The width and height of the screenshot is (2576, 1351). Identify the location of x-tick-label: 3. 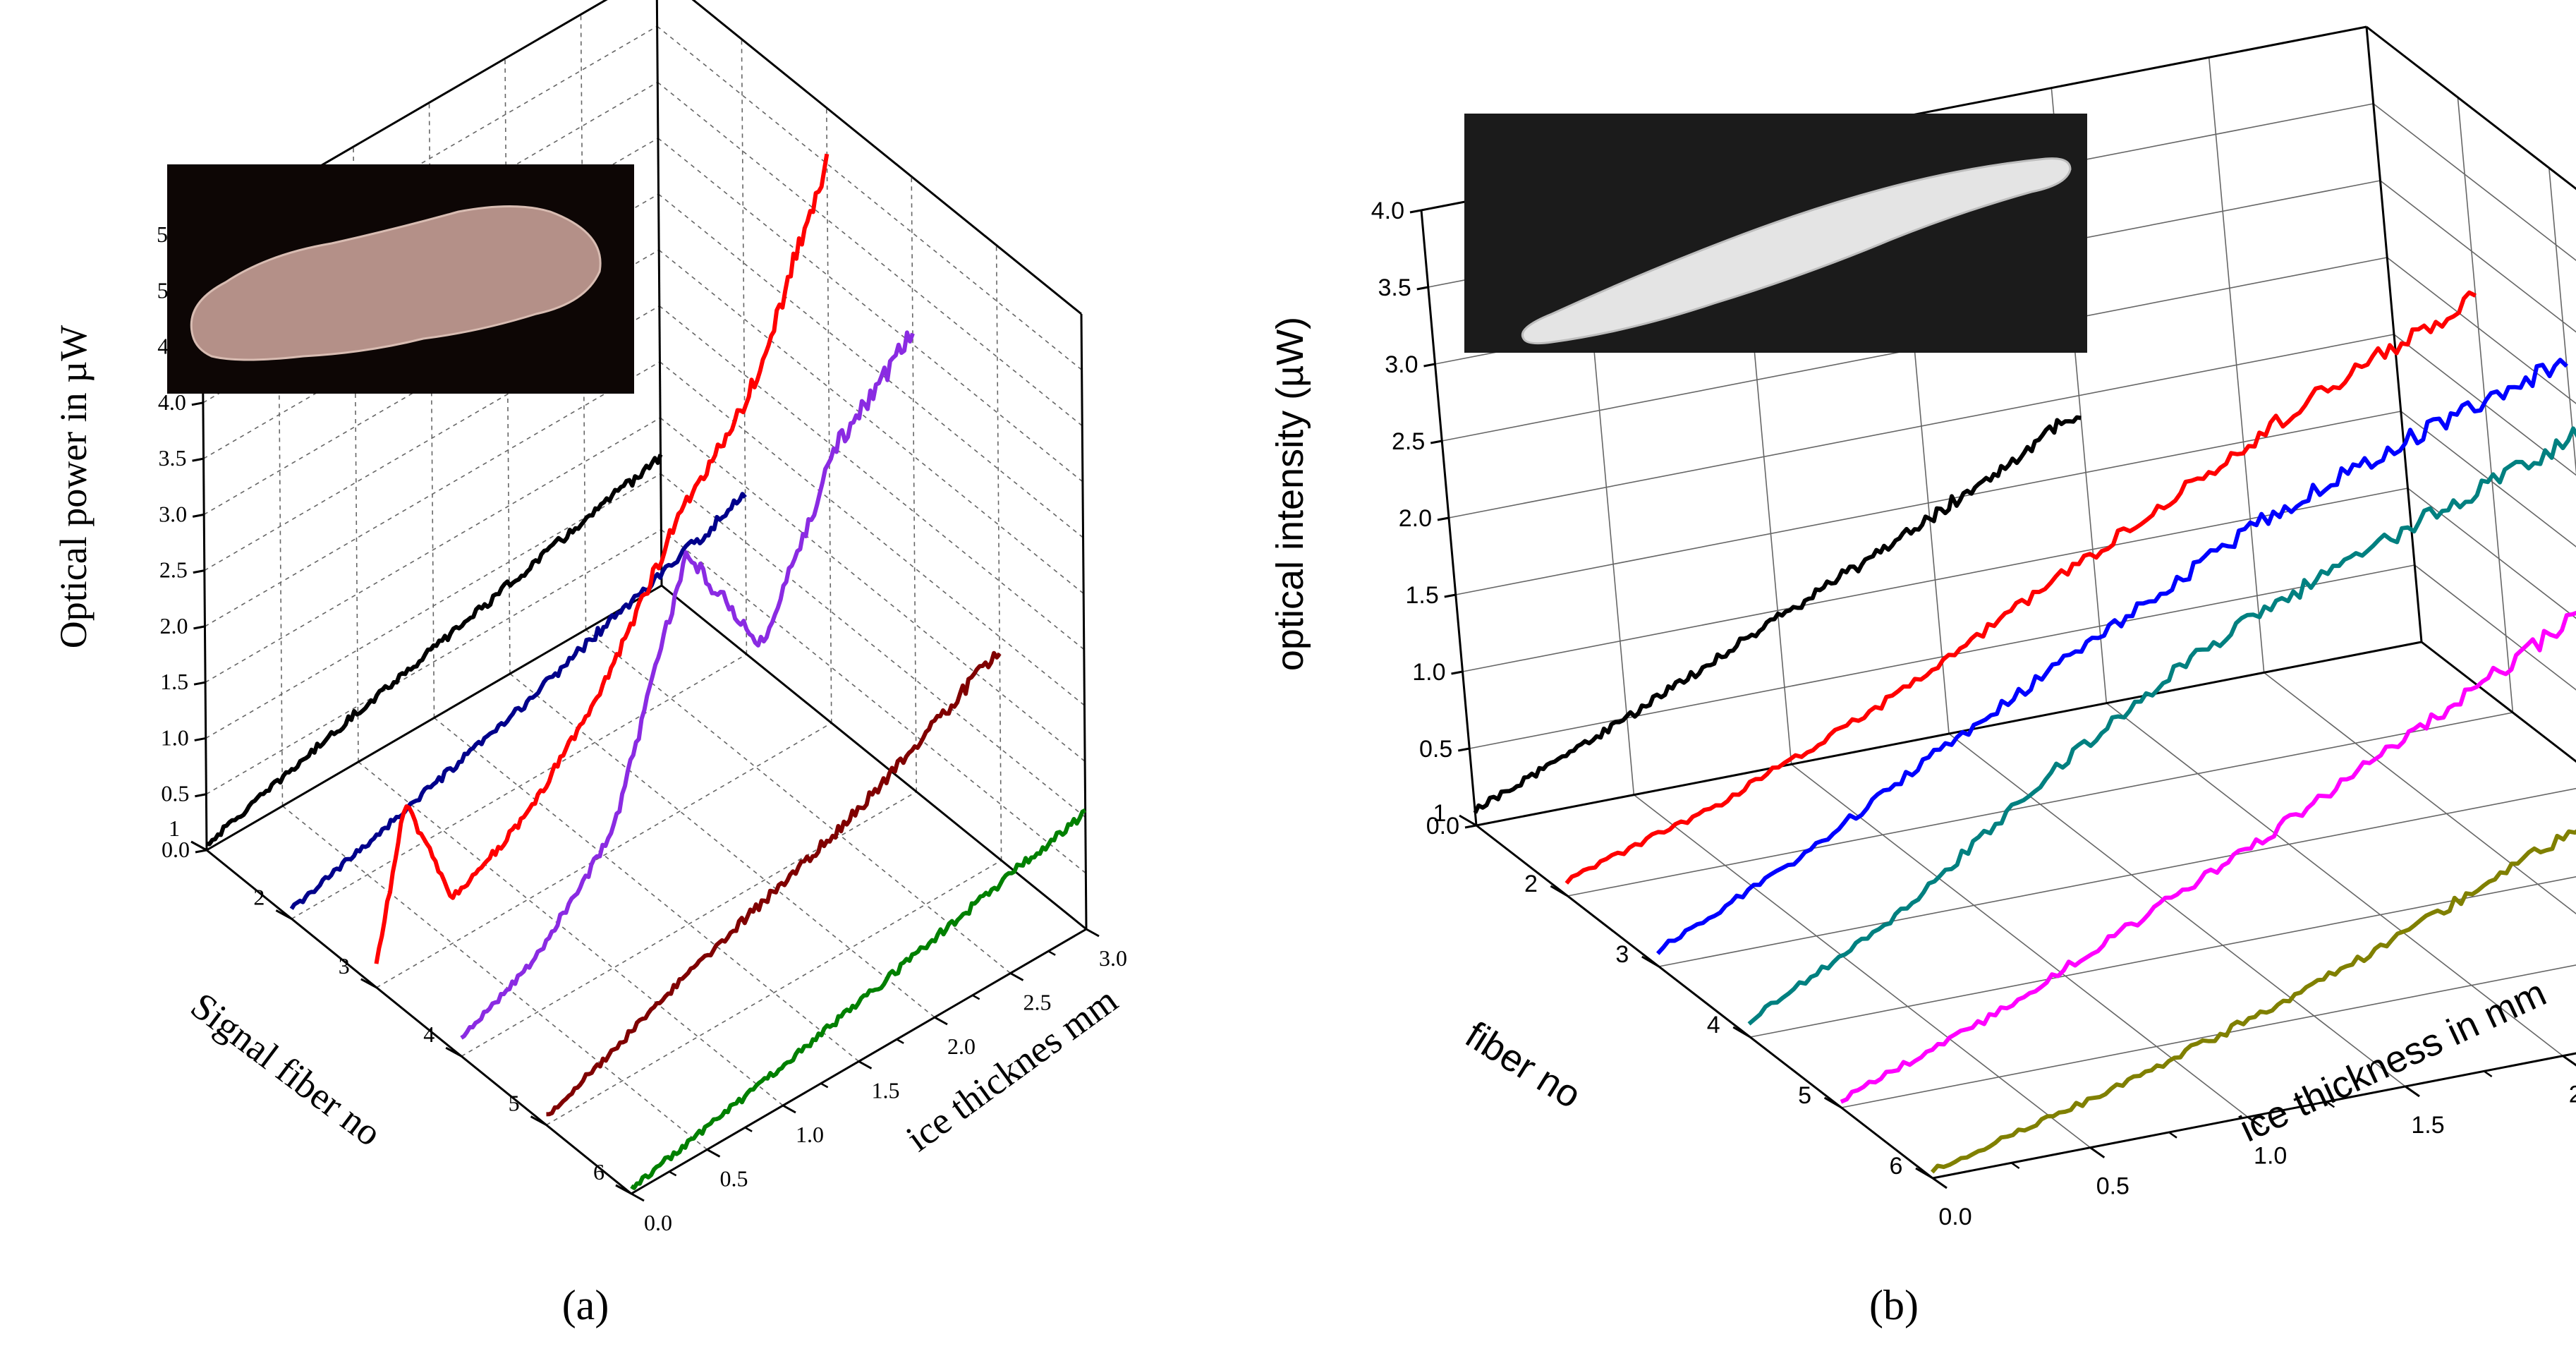
(1622, 954).